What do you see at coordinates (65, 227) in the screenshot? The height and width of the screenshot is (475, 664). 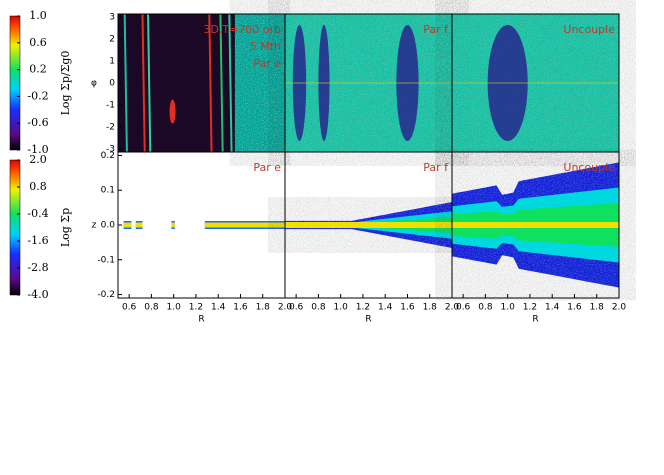 I see `colorbar-label: Log Σp` at bounding box center [65, 227].